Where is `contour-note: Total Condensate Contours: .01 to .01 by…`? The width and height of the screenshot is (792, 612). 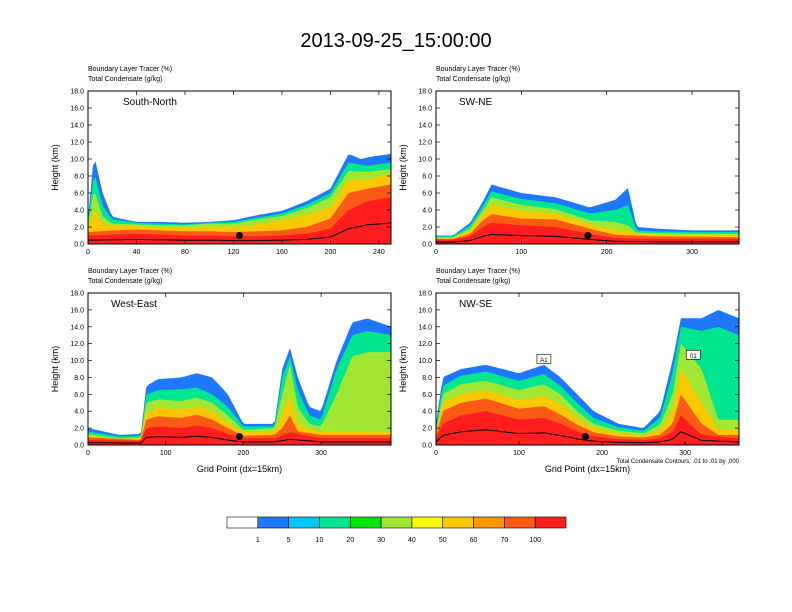 contour-note: Total Condensate Contours: .01 to .01 by… is located at coordinates (678, 462).